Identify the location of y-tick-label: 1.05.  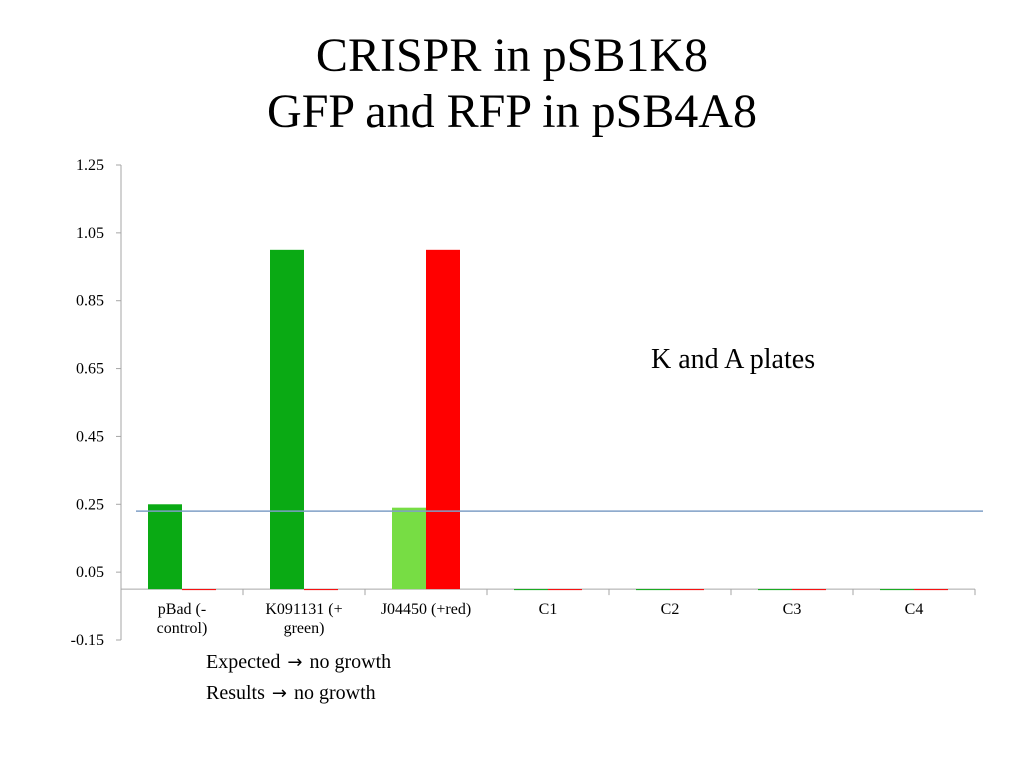
(90, 233).